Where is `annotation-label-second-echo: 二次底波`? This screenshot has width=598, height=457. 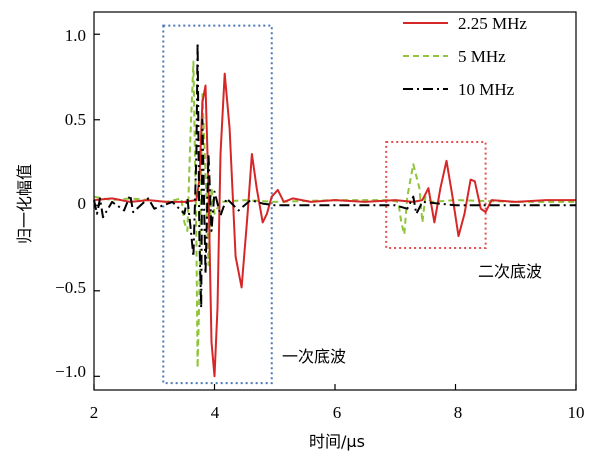 annotation-label-second-echo: 二次底波 is located at coordinates (510, 271).